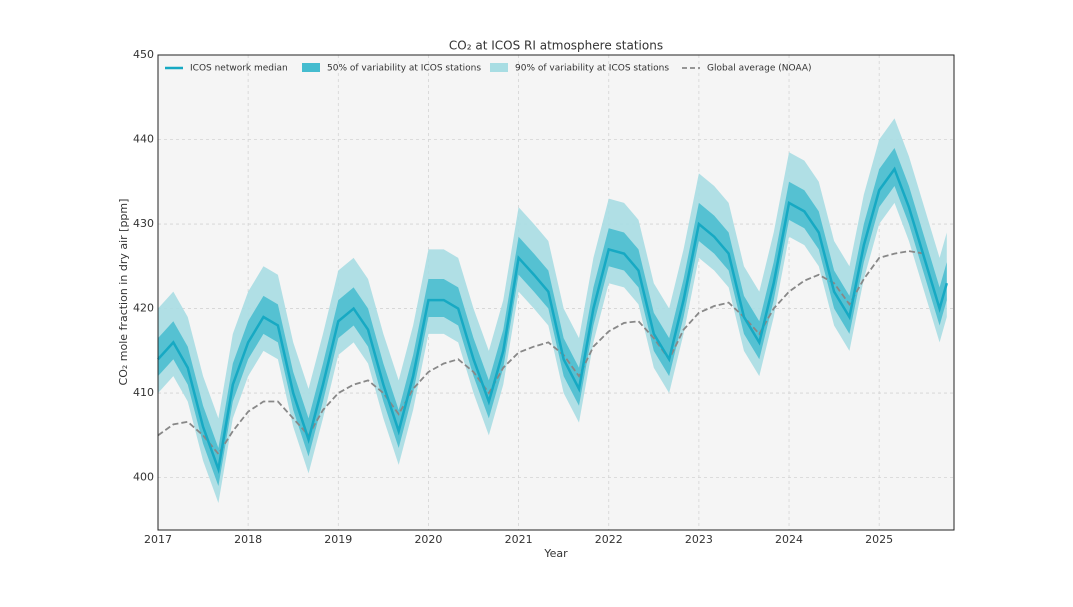  Describe the element at coordinates (248, 539) in the screenshot. I see `x-tick-label: 2018` at that location.